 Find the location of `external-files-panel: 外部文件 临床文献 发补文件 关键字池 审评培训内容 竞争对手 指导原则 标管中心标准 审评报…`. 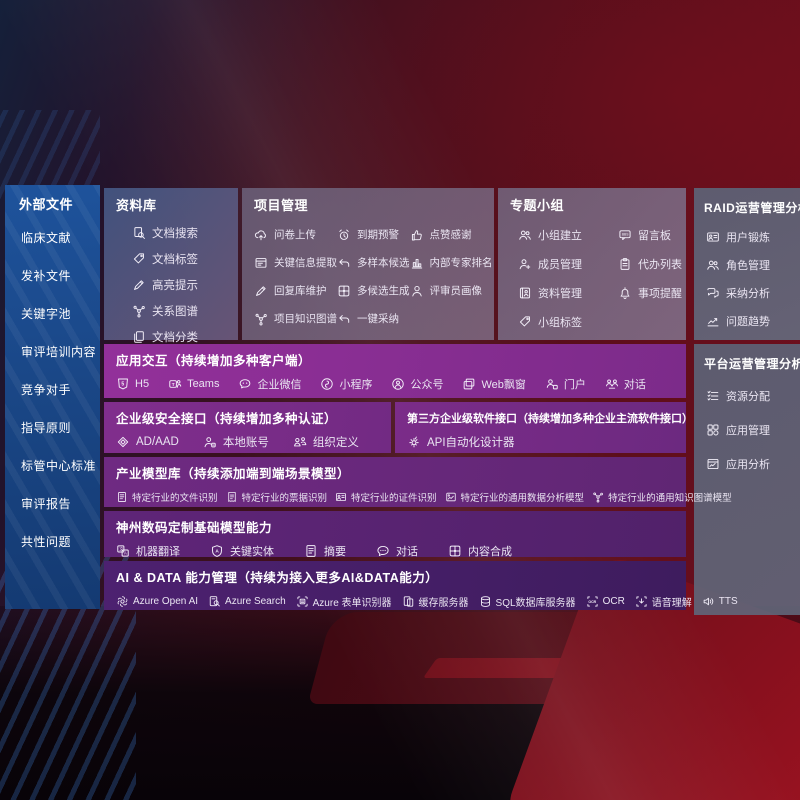

external-files-panel: 外部文件 临床文献 发补文件 关键字池 审评培训内容 竞争对手 指导原则 标管中心标准 审评报… is located at coordinates (52, 397).